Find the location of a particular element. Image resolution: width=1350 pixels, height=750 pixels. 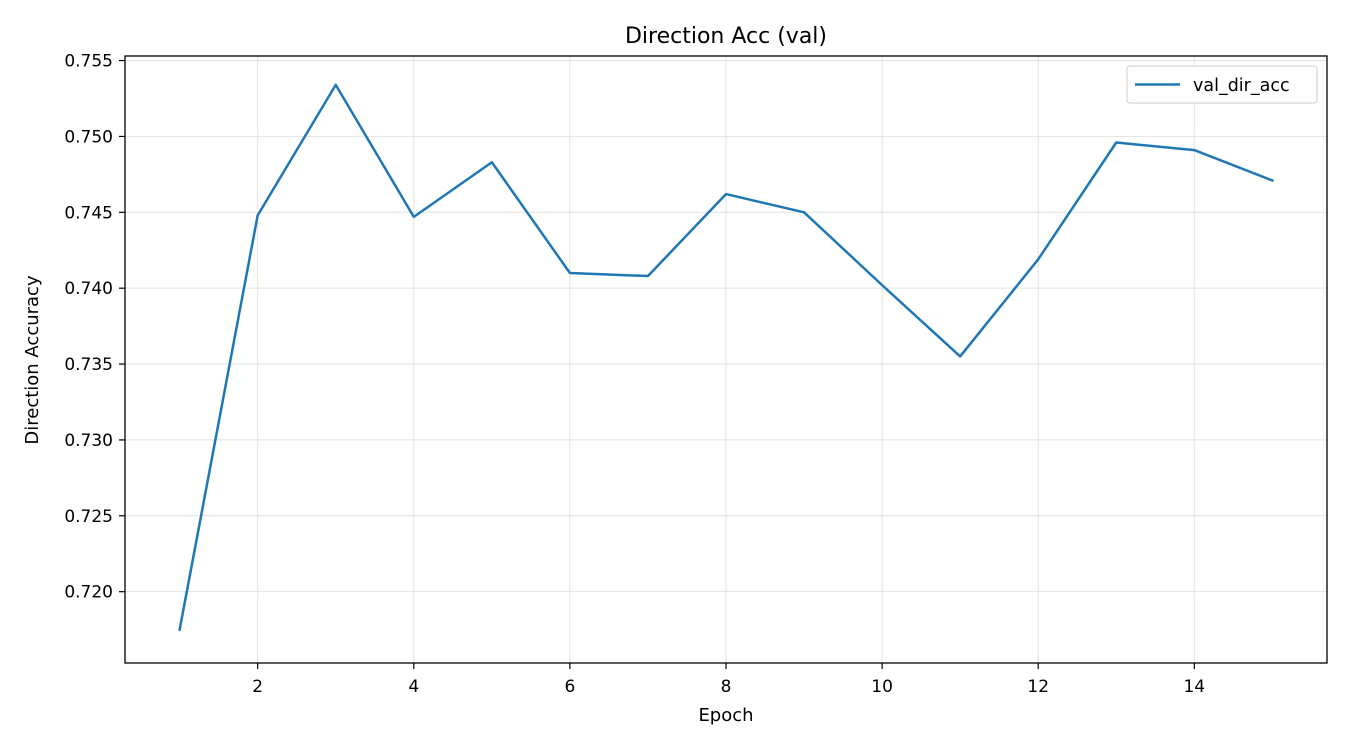

legend-box is located at coordinates (1222, 84).